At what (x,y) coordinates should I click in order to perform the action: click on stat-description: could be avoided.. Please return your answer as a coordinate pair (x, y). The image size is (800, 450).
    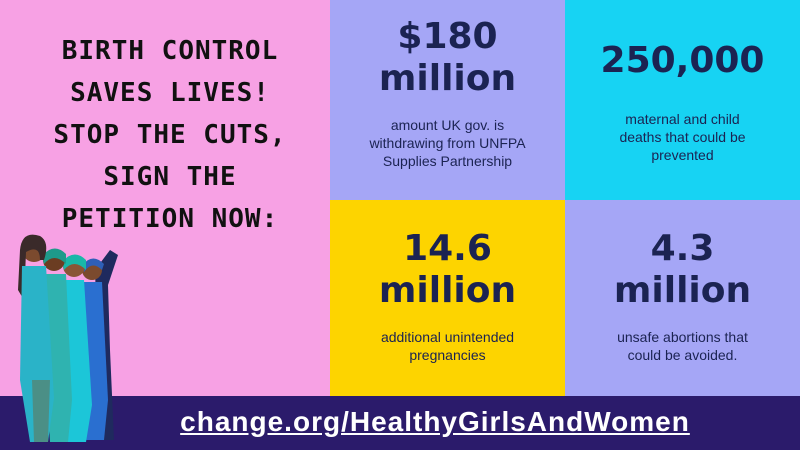
    Looking at the image, I should click on (682, 355).